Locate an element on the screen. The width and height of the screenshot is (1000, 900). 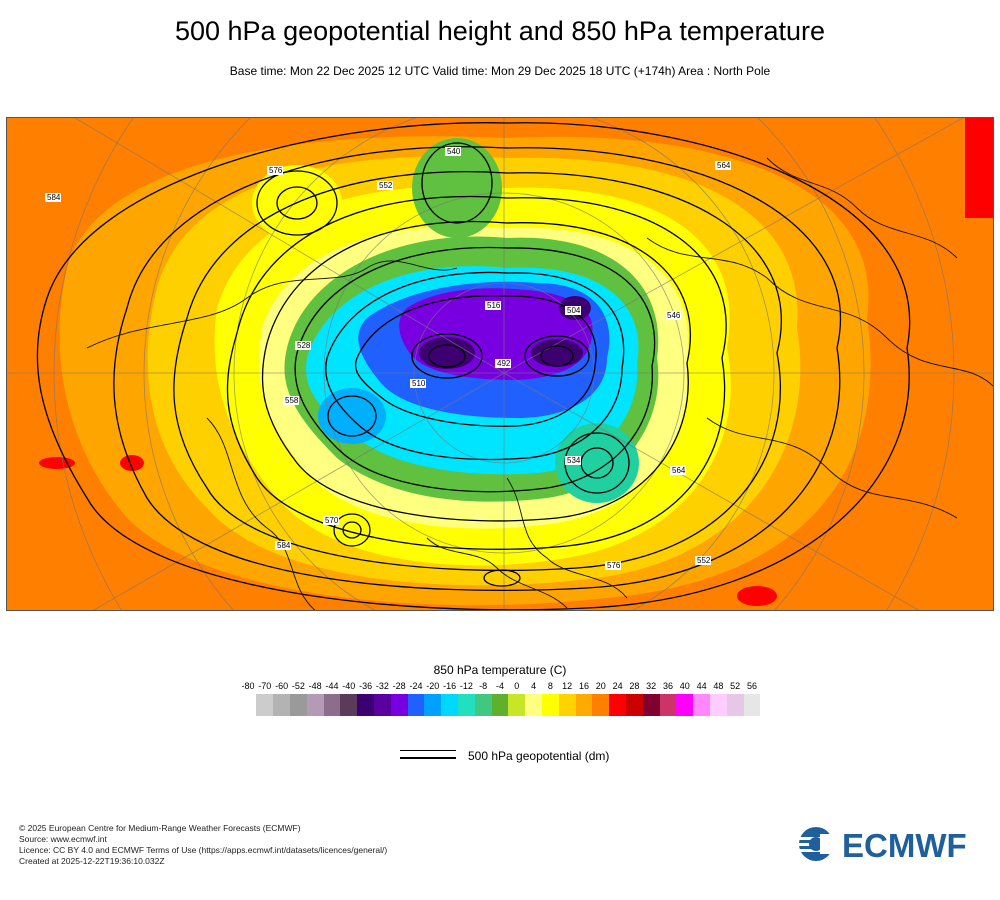
contour-label: 552 is located at coordinates (386, 185).